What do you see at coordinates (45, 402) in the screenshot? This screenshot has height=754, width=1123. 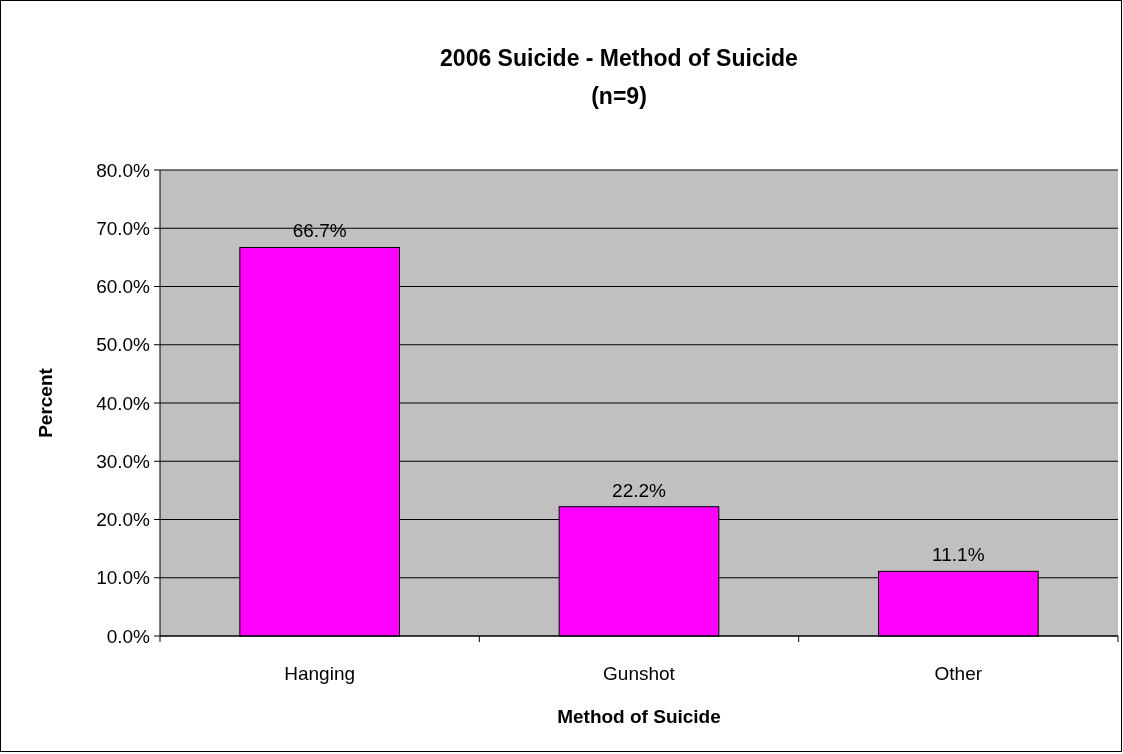 I see `y-axis-title: Percent` at bounding box center [45, 402].